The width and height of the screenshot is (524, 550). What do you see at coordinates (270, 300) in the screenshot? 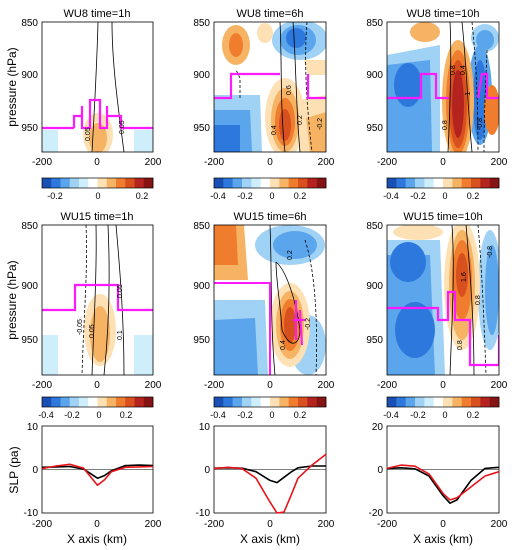
I see `filled-contours: 0.2 -0.2 0.4` at bounding box center [270, 300].